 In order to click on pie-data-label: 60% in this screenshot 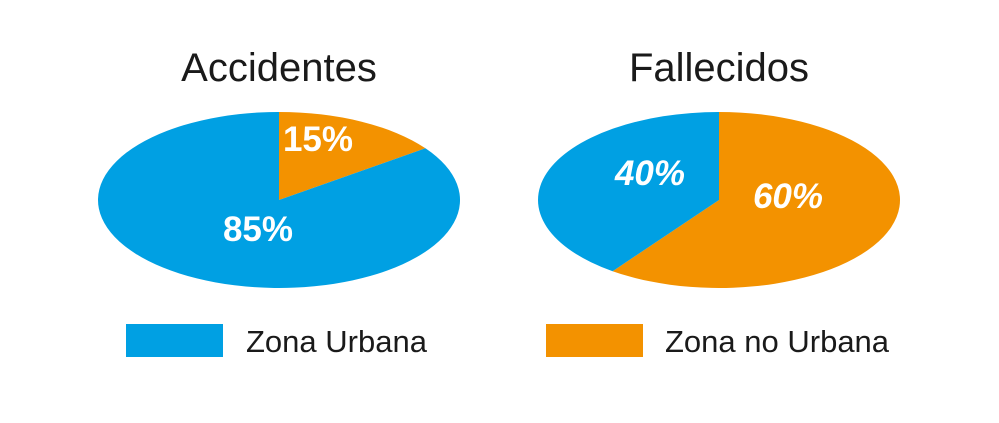, I will do `click(788, 196)`.